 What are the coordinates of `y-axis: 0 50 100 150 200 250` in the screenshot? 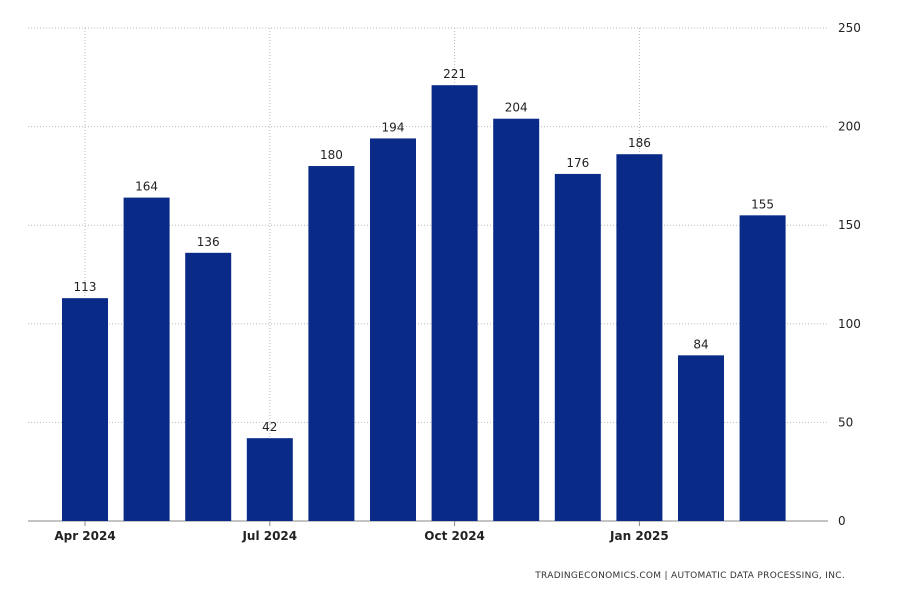 It's located at (849, 274).